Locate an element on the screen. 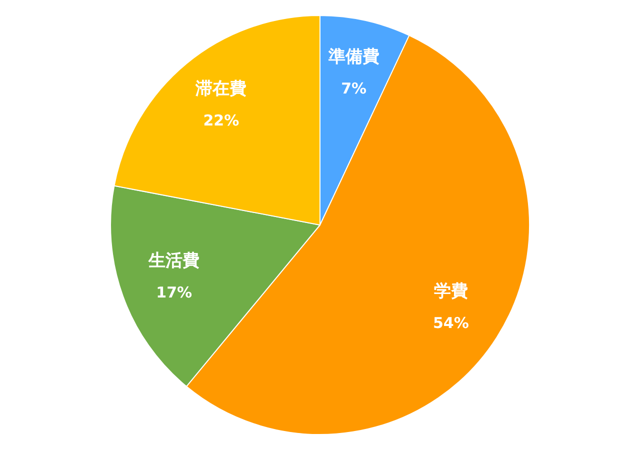  slice-label: 生活費 is located at coordinates (174, 260).